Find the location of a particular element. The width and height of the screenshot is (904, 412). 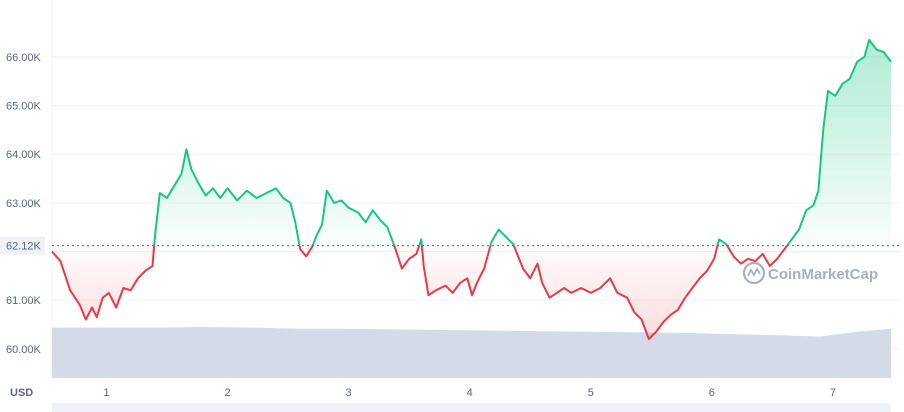

volume-area is located at coordinates (471, 352).